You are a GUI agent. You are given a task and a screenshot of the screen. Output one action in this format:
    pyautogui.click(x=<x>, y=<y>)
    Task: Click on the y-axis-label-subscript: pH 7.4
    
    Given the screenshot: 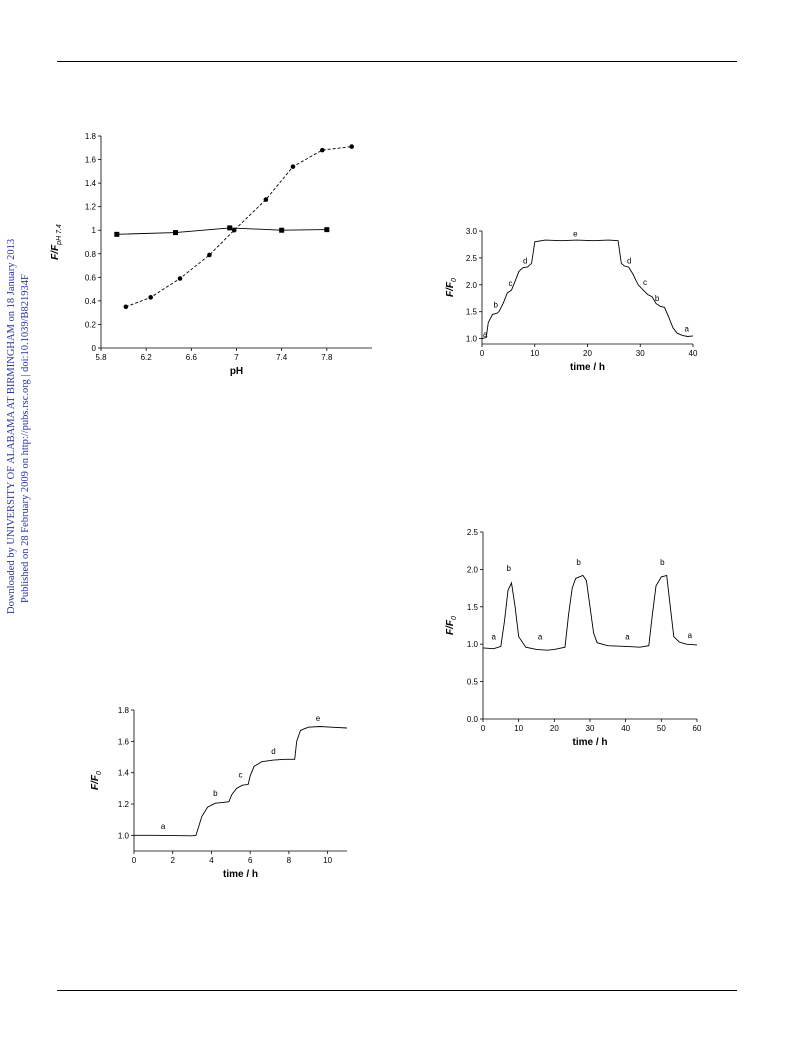 What is the action you would take?
    pyautogui.click(x=59, y=235)
    